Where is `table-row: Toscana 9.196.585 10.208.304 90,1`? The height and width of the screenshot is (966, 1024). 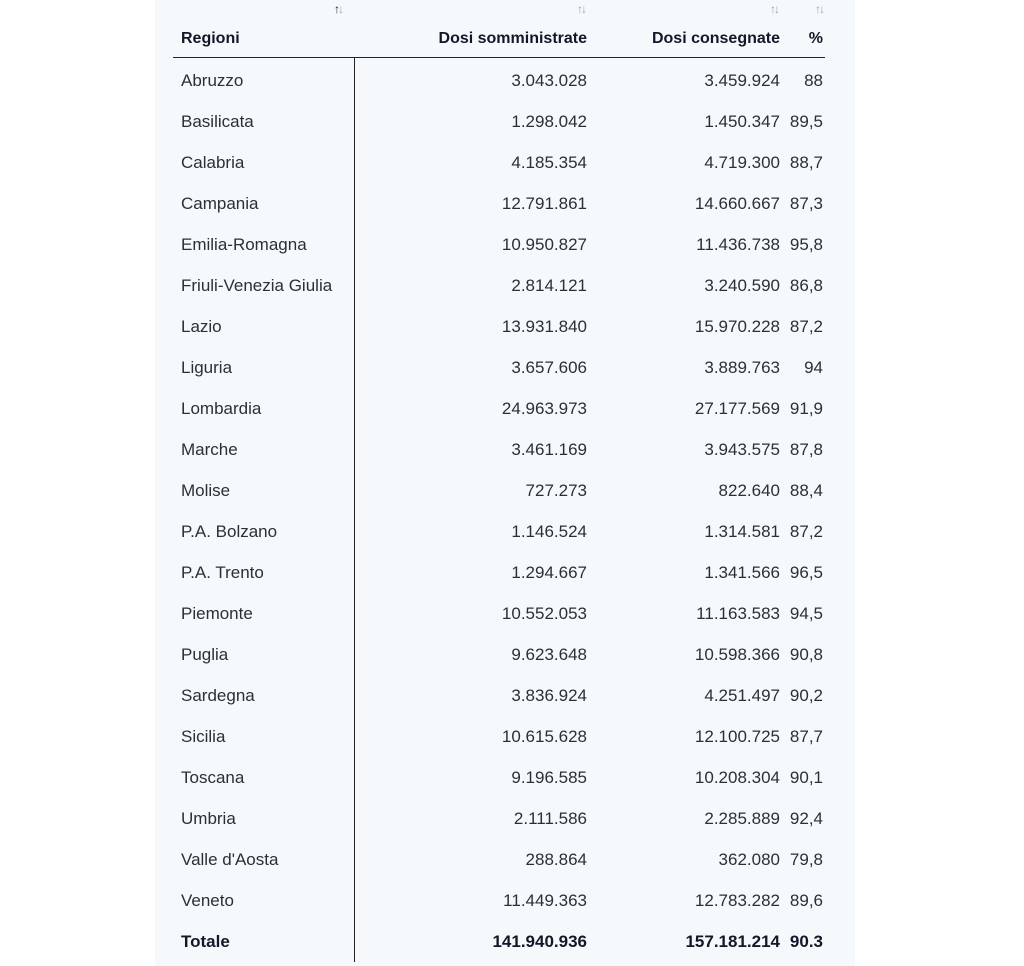 table-row: Toscana 9.196.585 10.208.304 90,1 is located at coordinates (499, 777).